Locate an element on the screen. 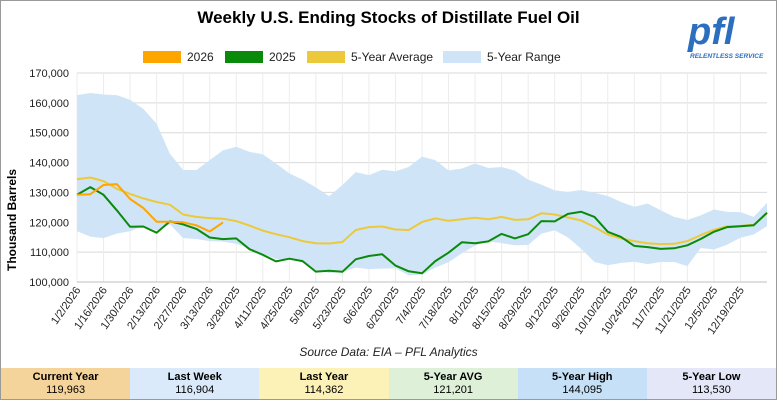  source-note: Source Data: EIA – PFL Analytics is located at coordinates (388, 352).